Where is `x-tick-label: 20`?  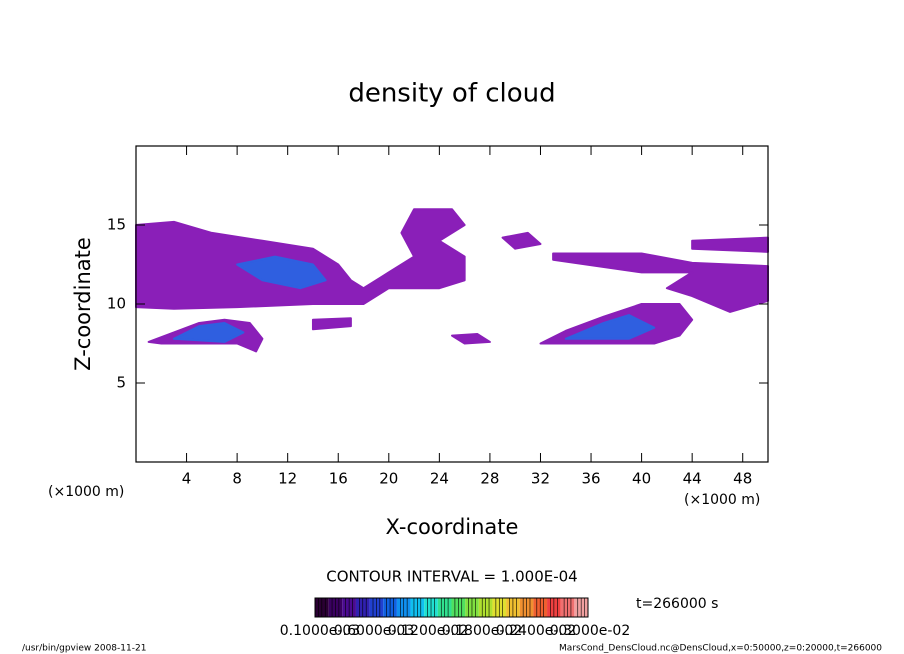 x-tick-label: 20 is located at coordinates (388, 479).